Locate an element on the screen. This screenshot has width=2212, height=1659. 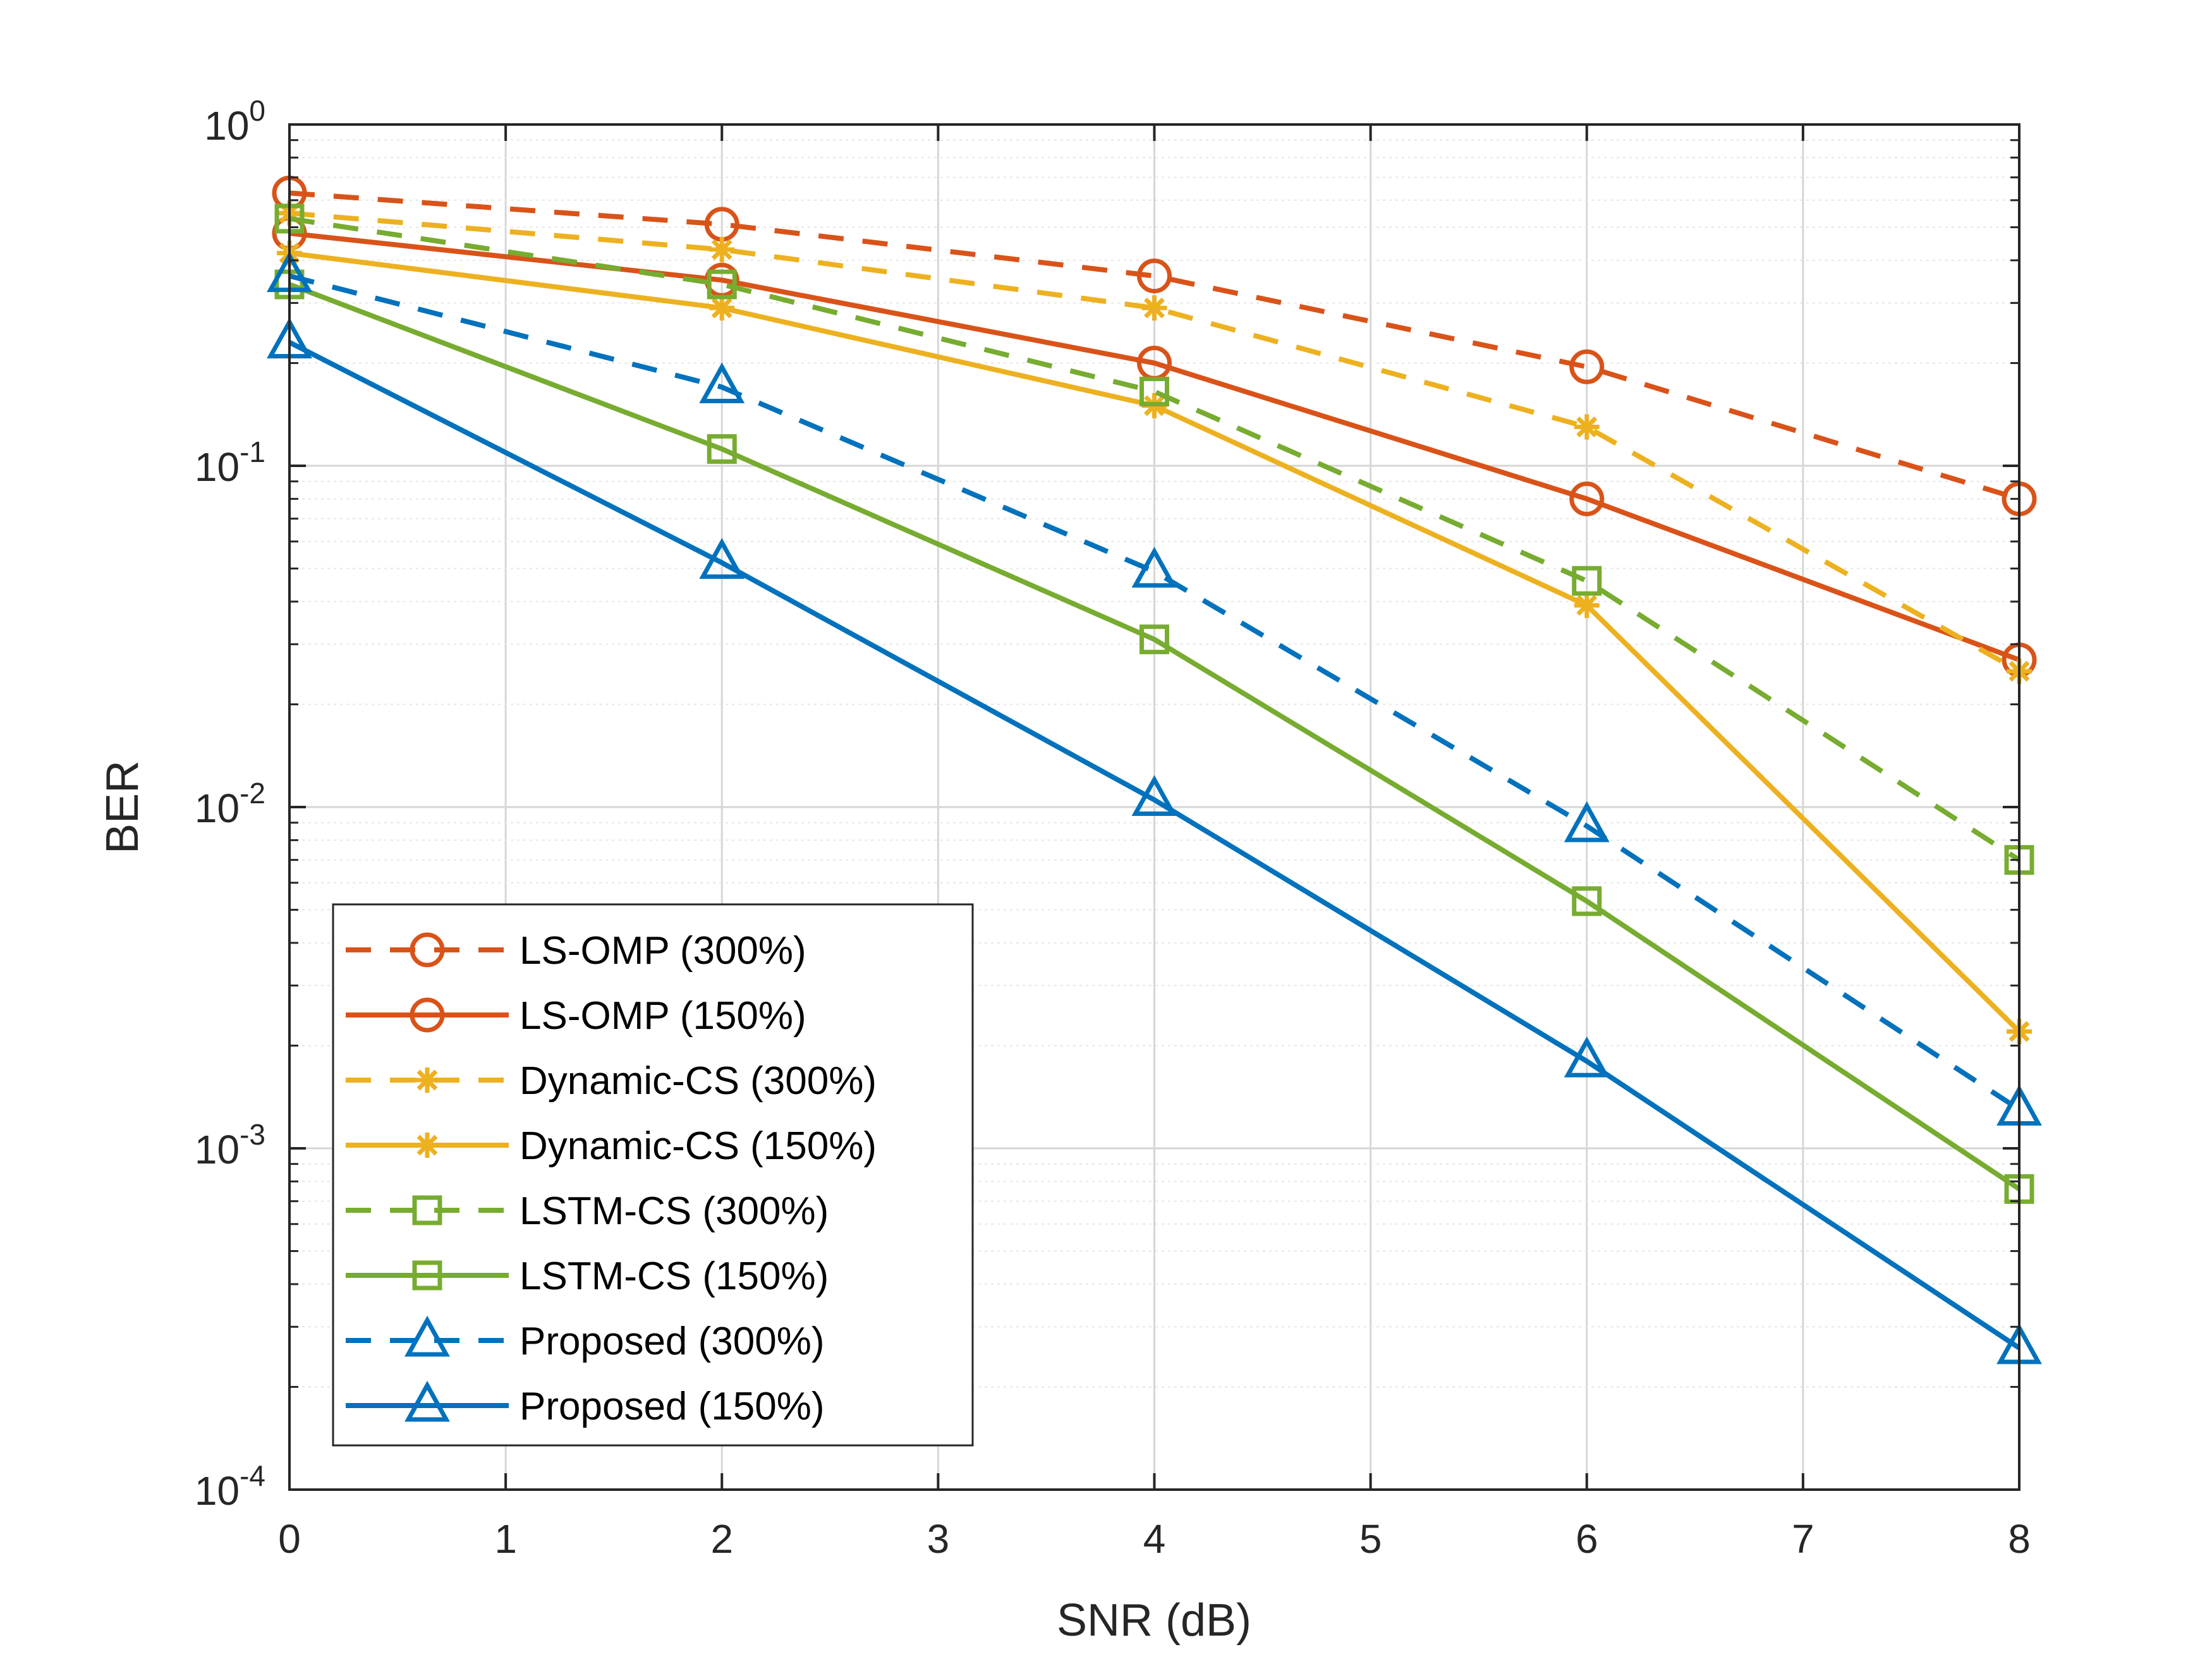
legend-item: Proposed (150%) is located at coordinates (585, 1404).